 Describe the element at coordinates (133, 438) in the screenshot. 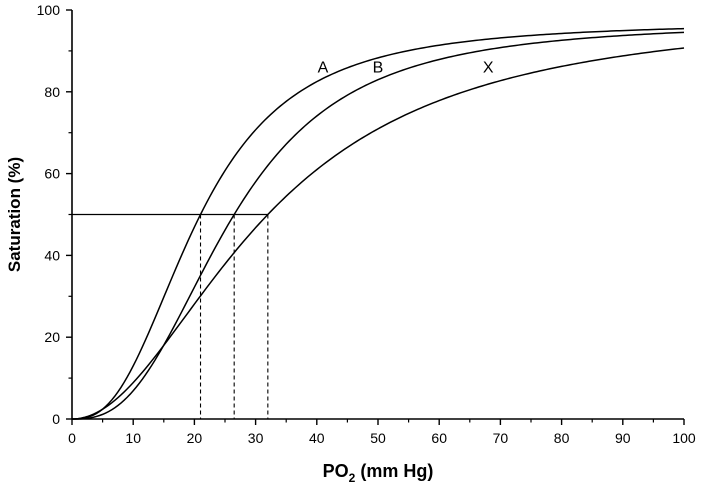

I see `x-tick-label: 10` at that location.